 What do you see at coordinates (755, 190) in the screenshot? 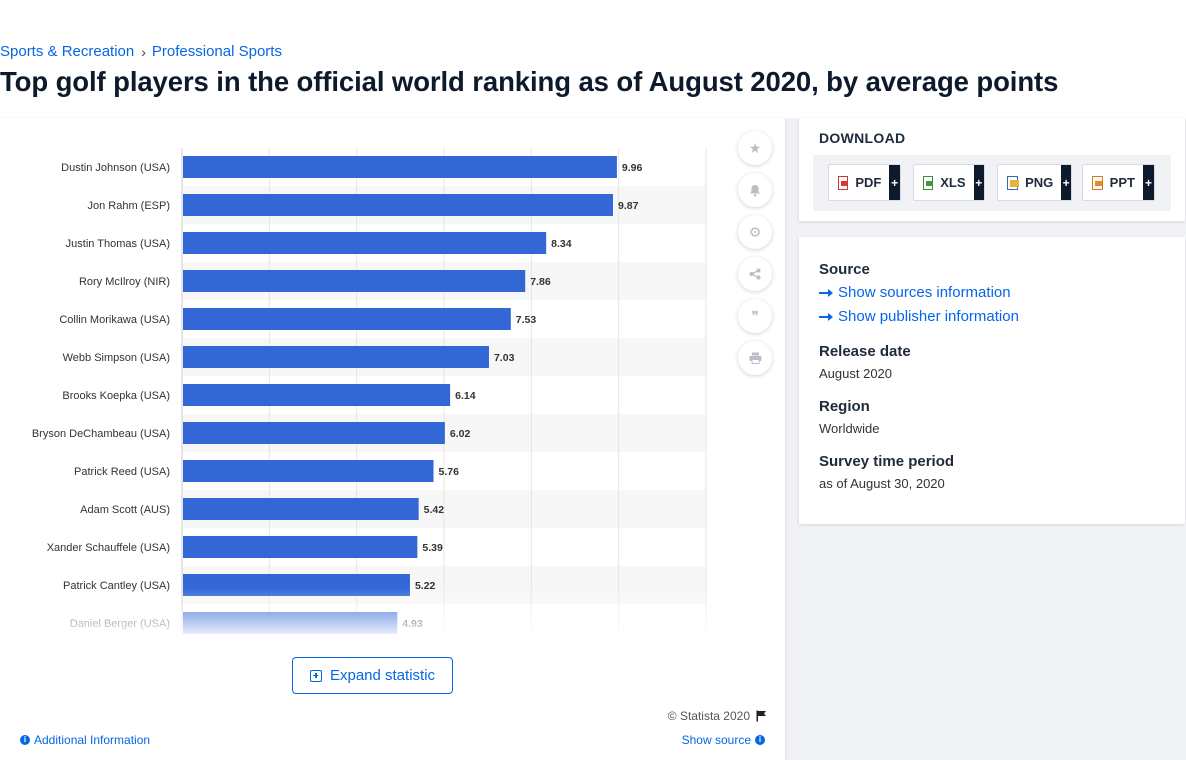
I see `bell-icon` at bounding box center [755, 190].